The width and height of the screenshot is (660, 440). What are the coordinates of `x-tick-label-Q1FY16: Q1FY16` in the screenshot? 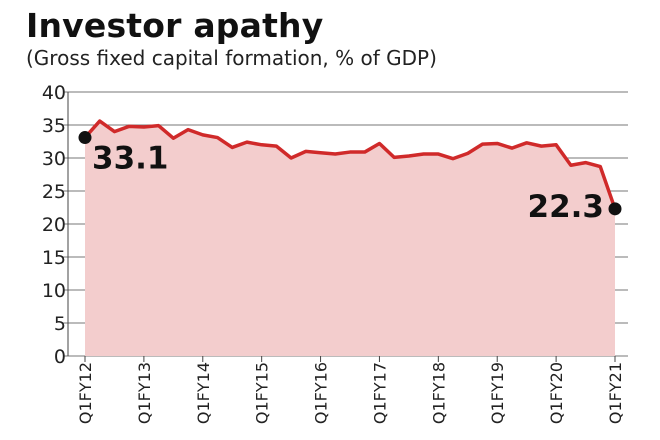 It's located at (321, 393).